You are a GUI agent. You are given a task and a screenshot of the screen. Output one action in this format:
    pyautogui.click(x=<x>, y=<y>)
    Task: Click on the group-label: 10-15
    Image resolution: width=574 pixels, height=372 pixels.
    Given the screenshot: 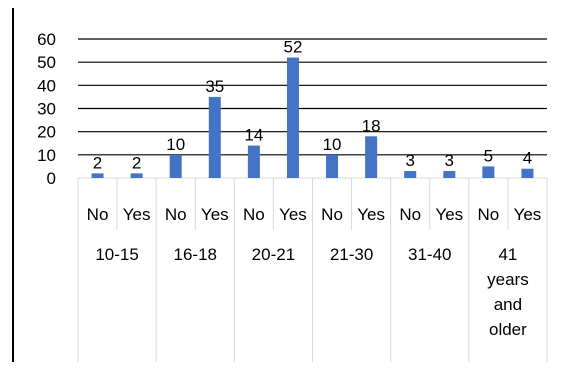 What is the action you would take?
    pyautogui.click(x=116, y=254)
    